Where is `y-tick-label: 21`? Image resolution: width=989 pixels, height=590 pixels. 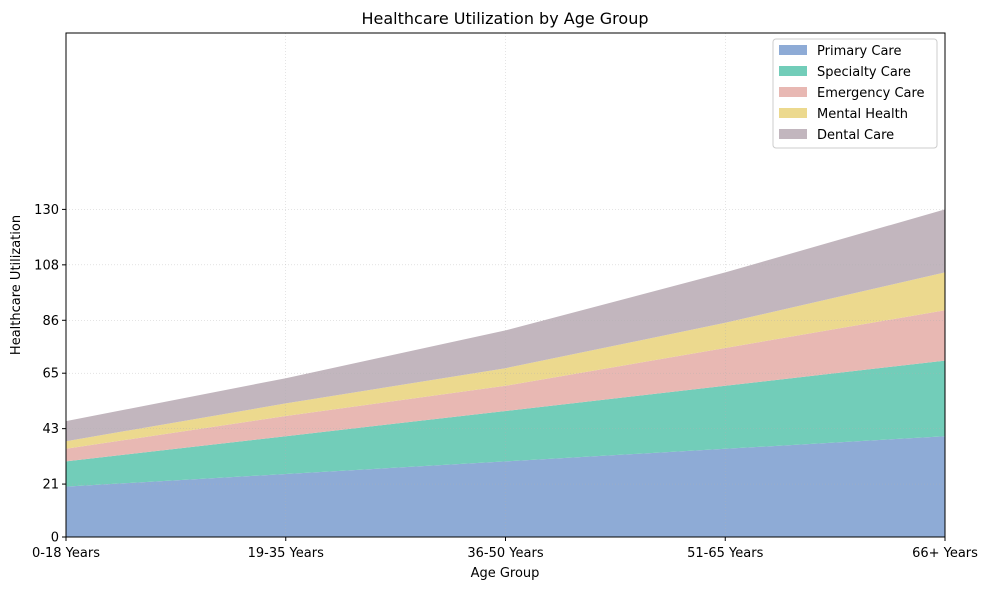
y-tick-label: 21 is located at coordinates (50, 485).